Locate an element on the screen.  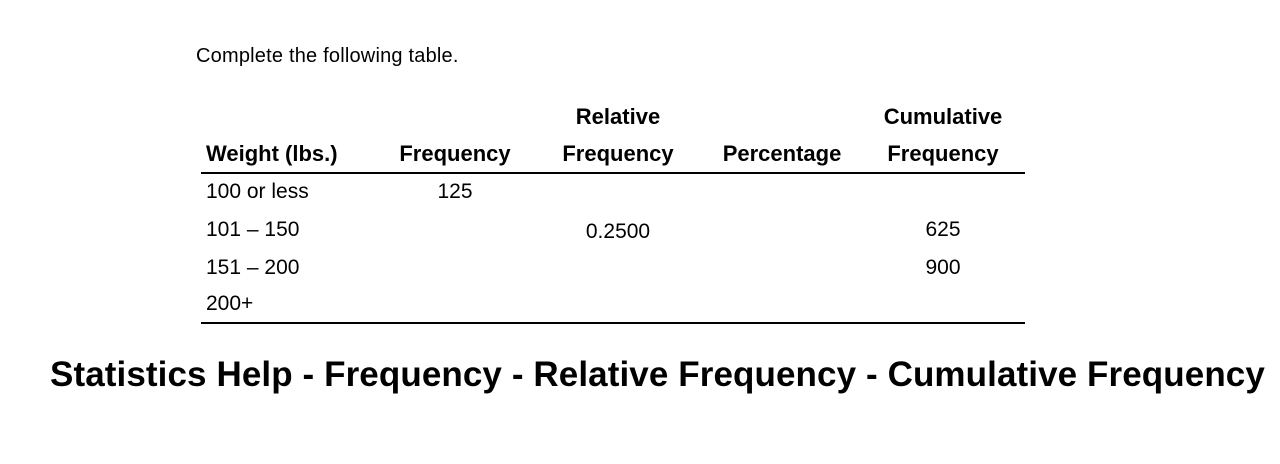
header-frequency: Frequency is located at coordinates (455, 136).